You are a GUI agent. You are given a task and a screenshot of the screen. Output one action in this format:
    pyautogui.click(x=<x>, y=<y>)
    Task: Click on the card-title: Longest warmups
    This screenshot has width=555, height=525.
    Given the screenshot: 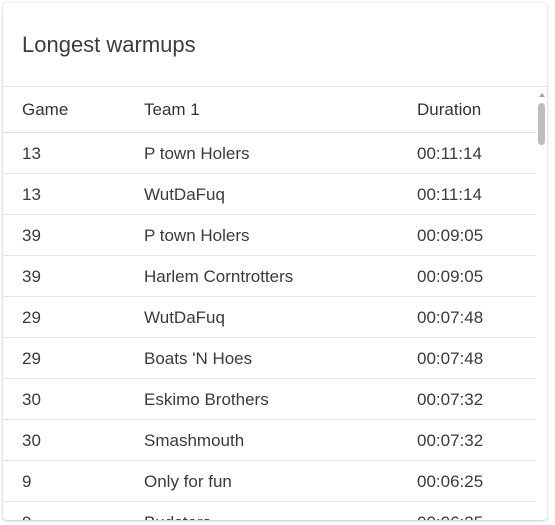 What is the action you would take?
    pyautogui.click(x=109, y=44)
    